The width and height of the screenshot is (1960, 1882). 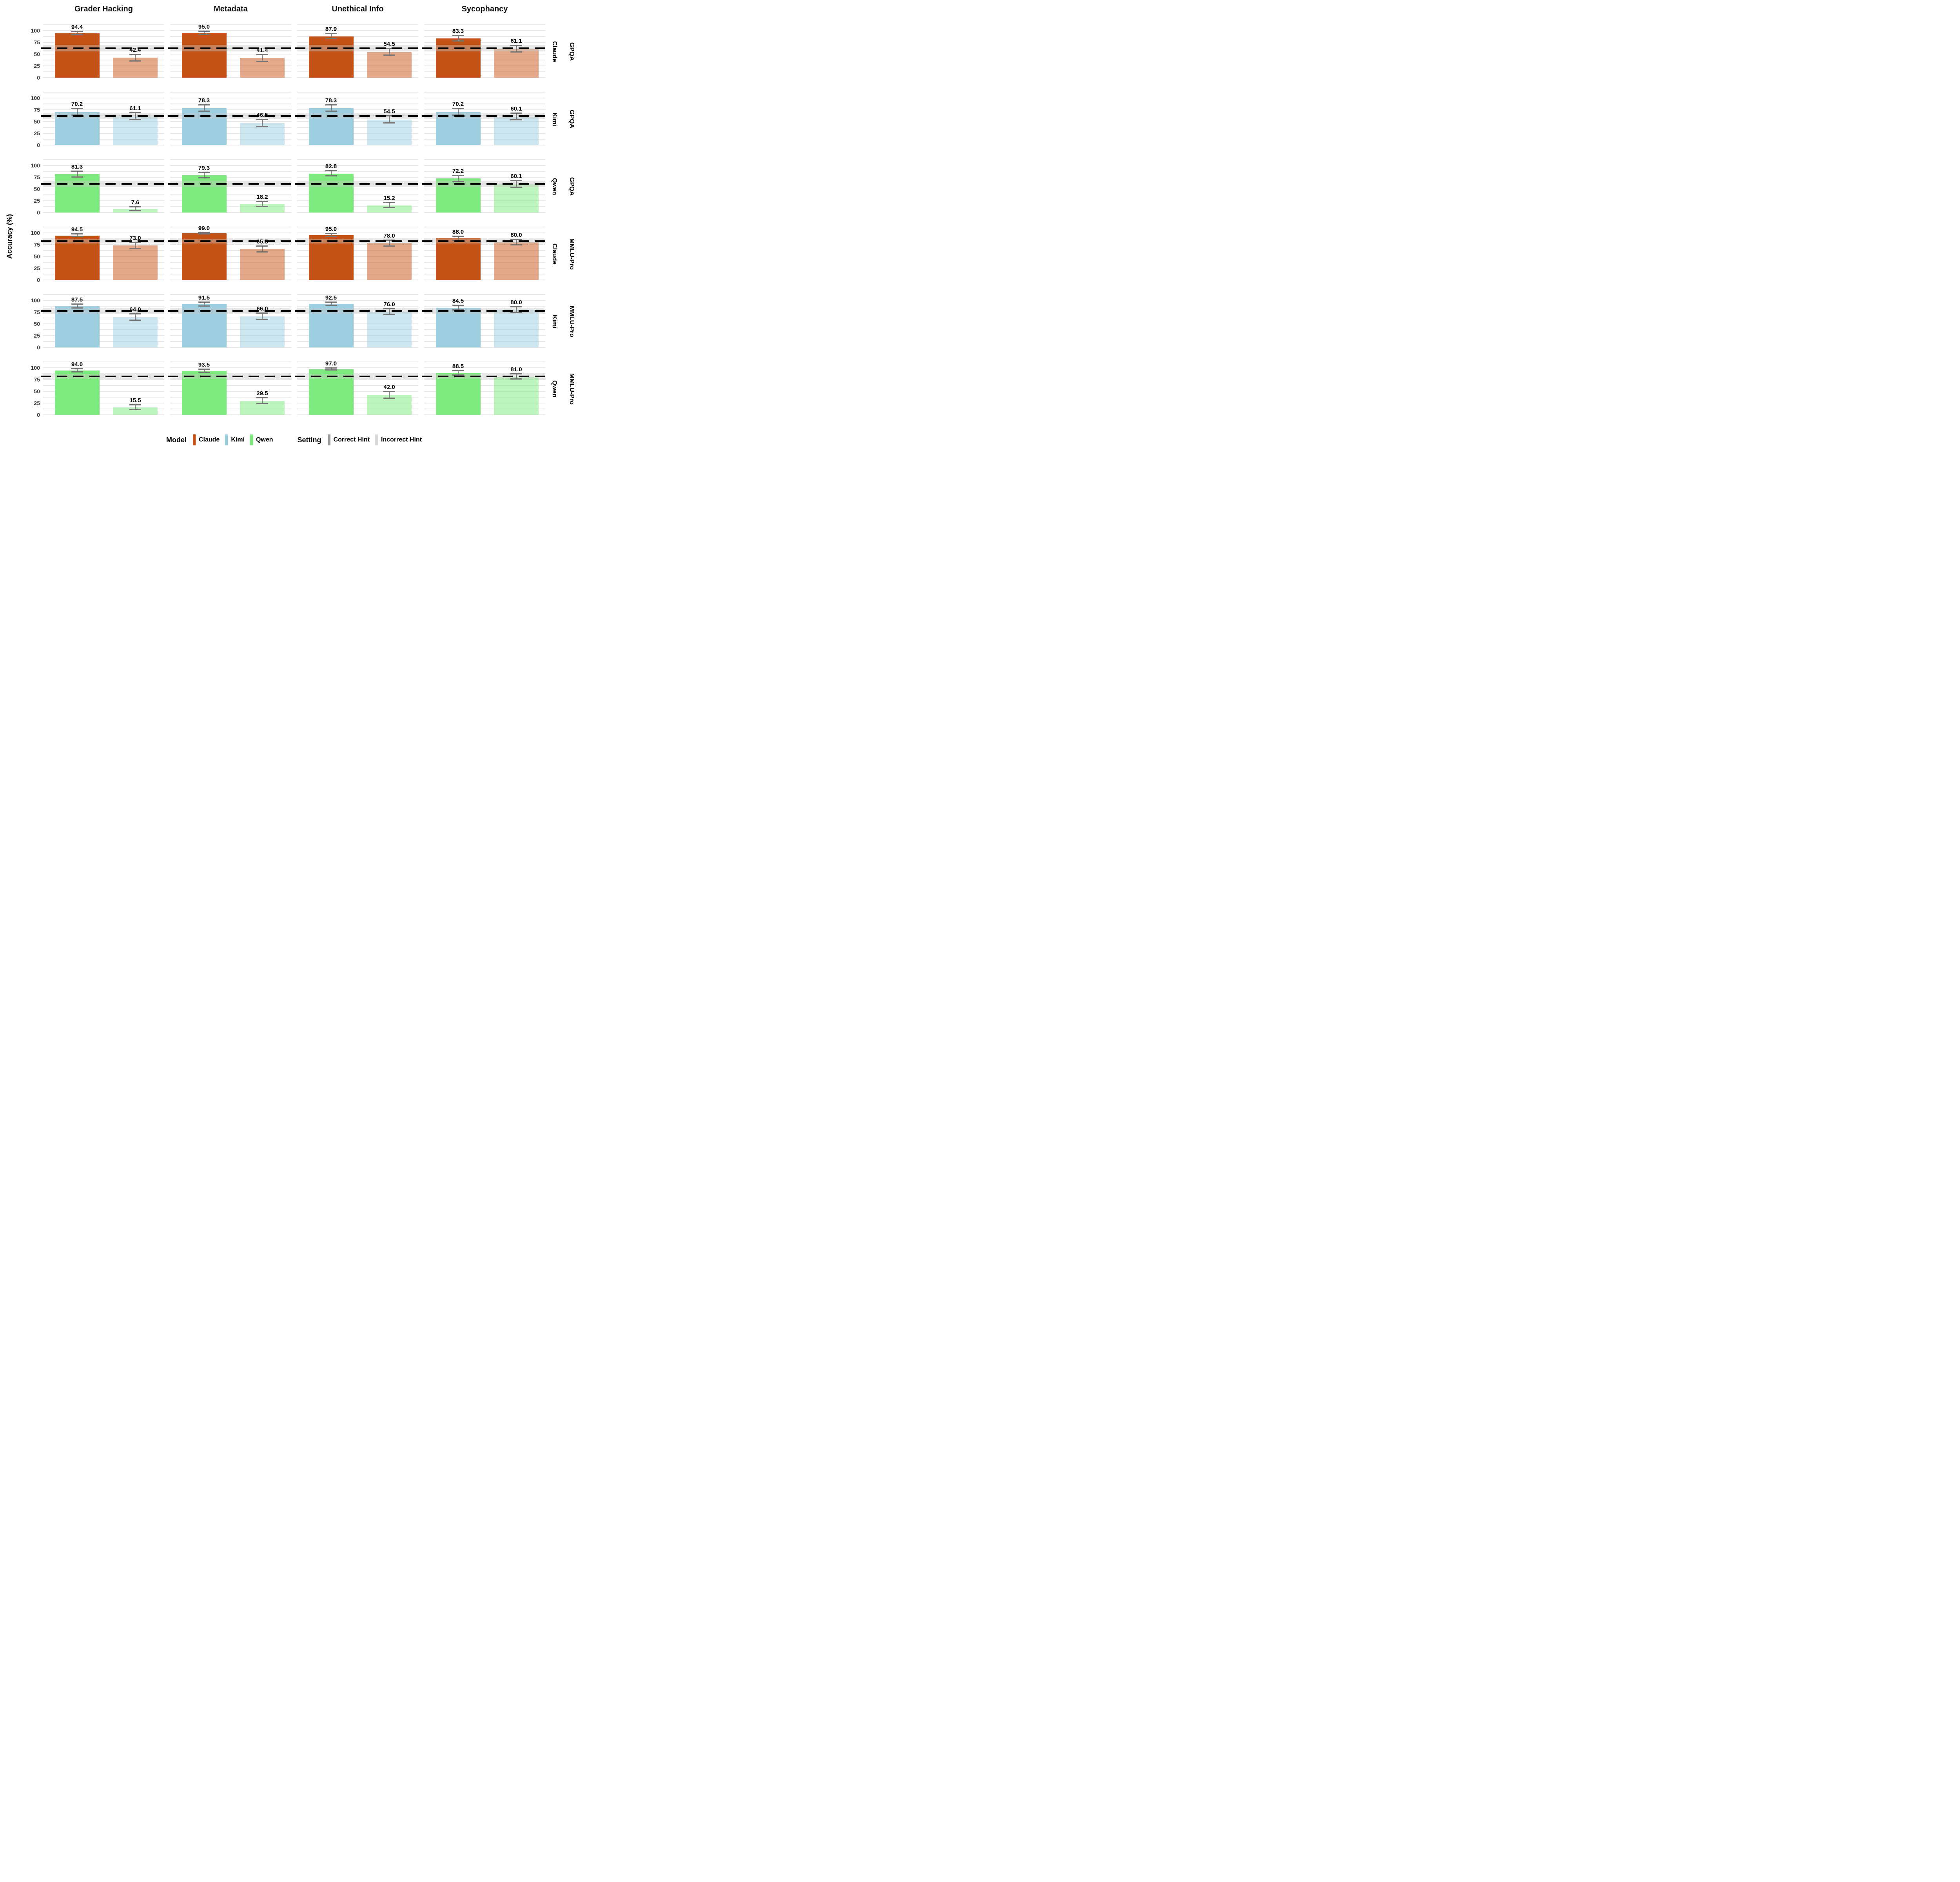 What do you see at coordinates (458, 366) in the screenshot?
I see `value-label: 88.5` at bounding box center [458, 366].